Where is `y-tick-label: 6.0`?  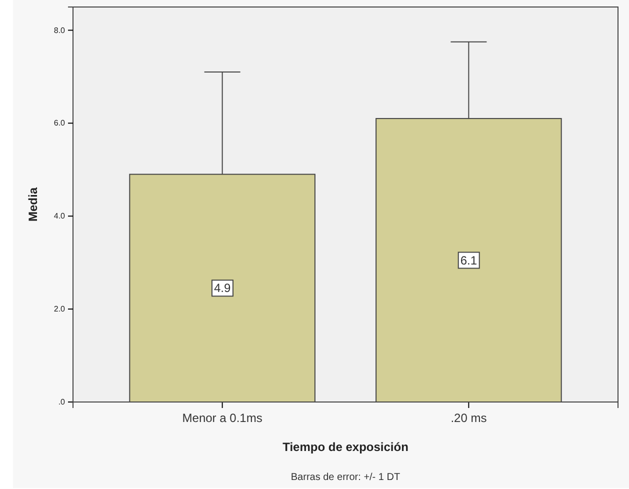
y-tick-label: 6.0 is located at coordinates (60, 123).